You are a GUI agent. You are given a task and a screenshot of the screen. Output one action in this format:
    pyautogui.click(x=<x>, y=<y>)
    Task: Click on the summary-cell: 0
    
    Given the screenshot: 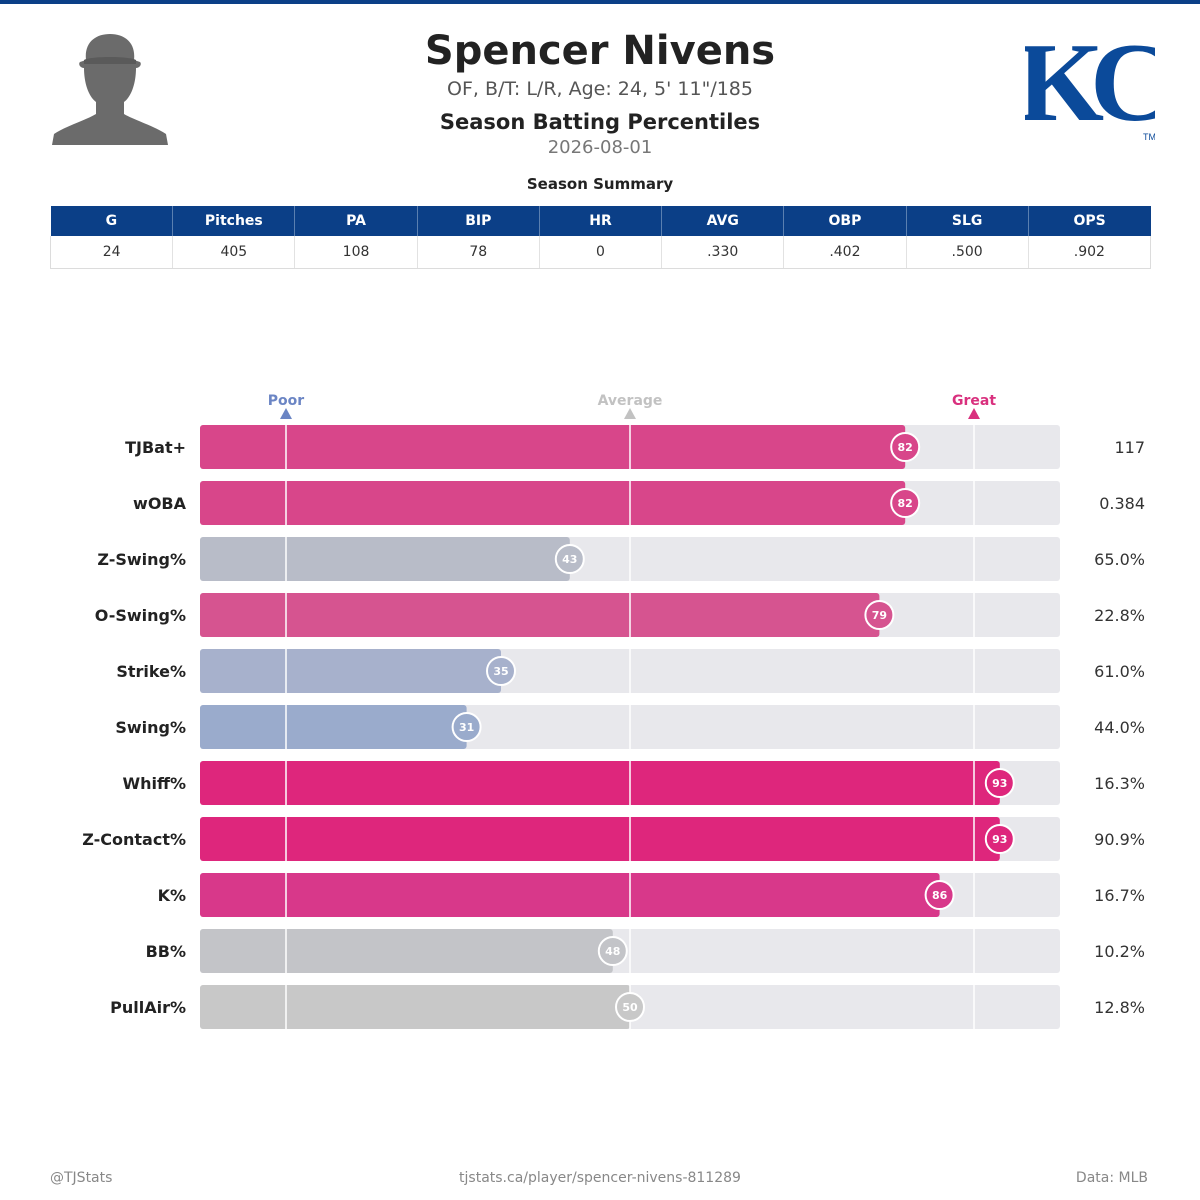 What is the action you would take?
    pyautogui.click(x=601, y=252)
    